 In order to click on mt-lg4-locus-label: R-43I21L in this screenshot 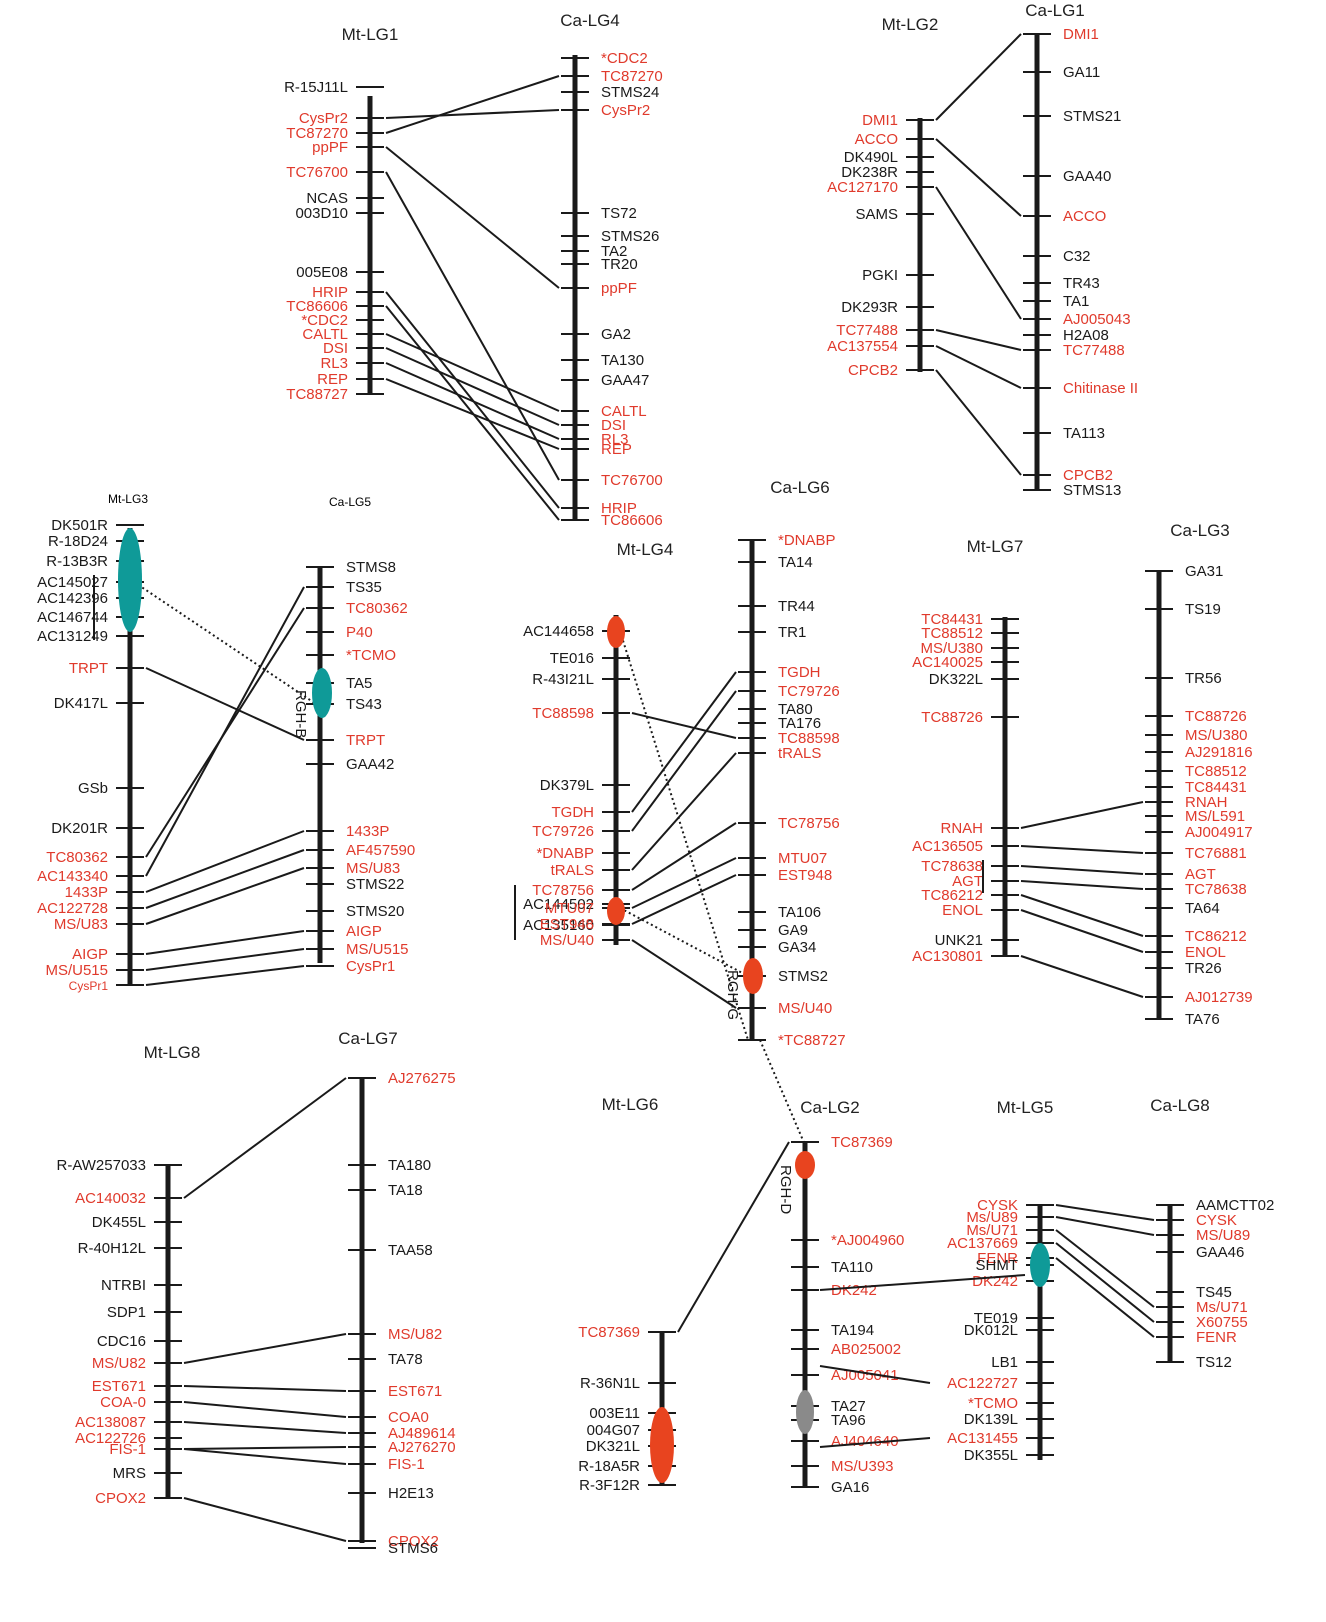, I will do `click(563, 679)`.